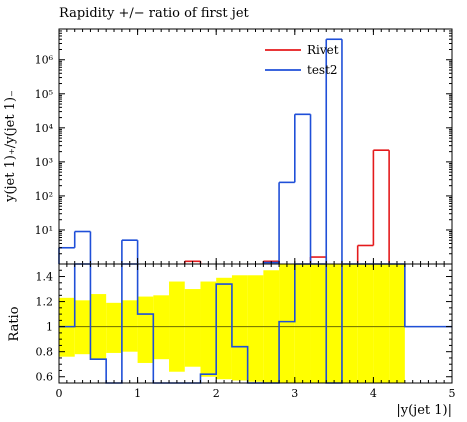  Describe the element at coordinates (216, 393) in the screenshot. I see `x-tick-label: 2` at that location.